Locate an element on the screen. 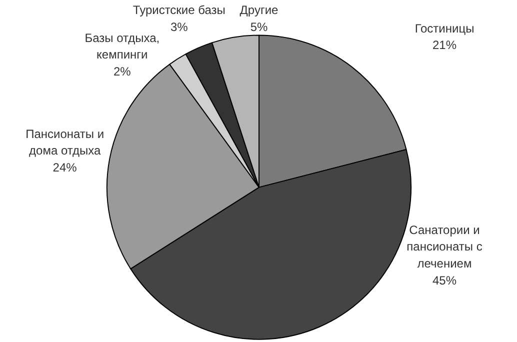 This screenshot has height=342, width=517. slice-label: Другие is located at coordinates (259, 10).